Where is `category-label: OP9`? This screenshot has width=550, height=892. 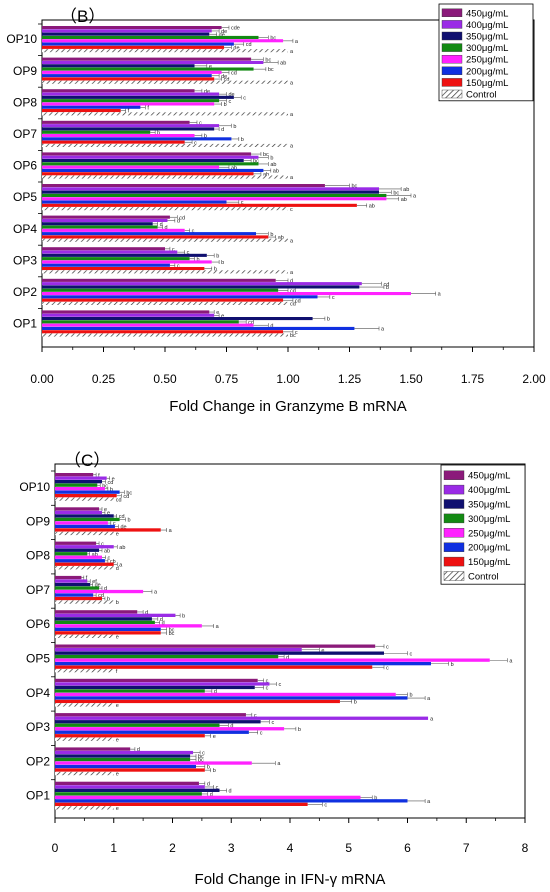 category-label: OP9 is located at coordinates (25, 71).